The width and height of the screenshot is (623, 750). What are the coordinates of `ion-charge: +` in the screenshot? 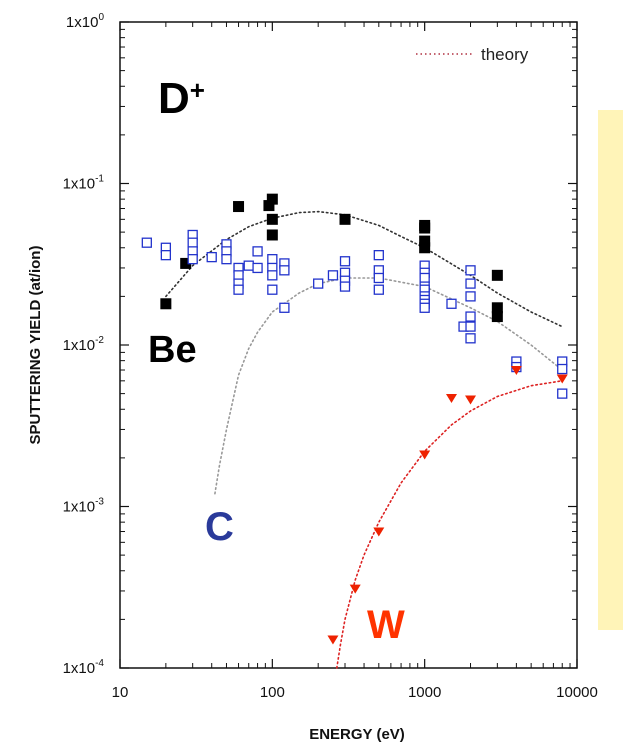 It's located at (197, 90).